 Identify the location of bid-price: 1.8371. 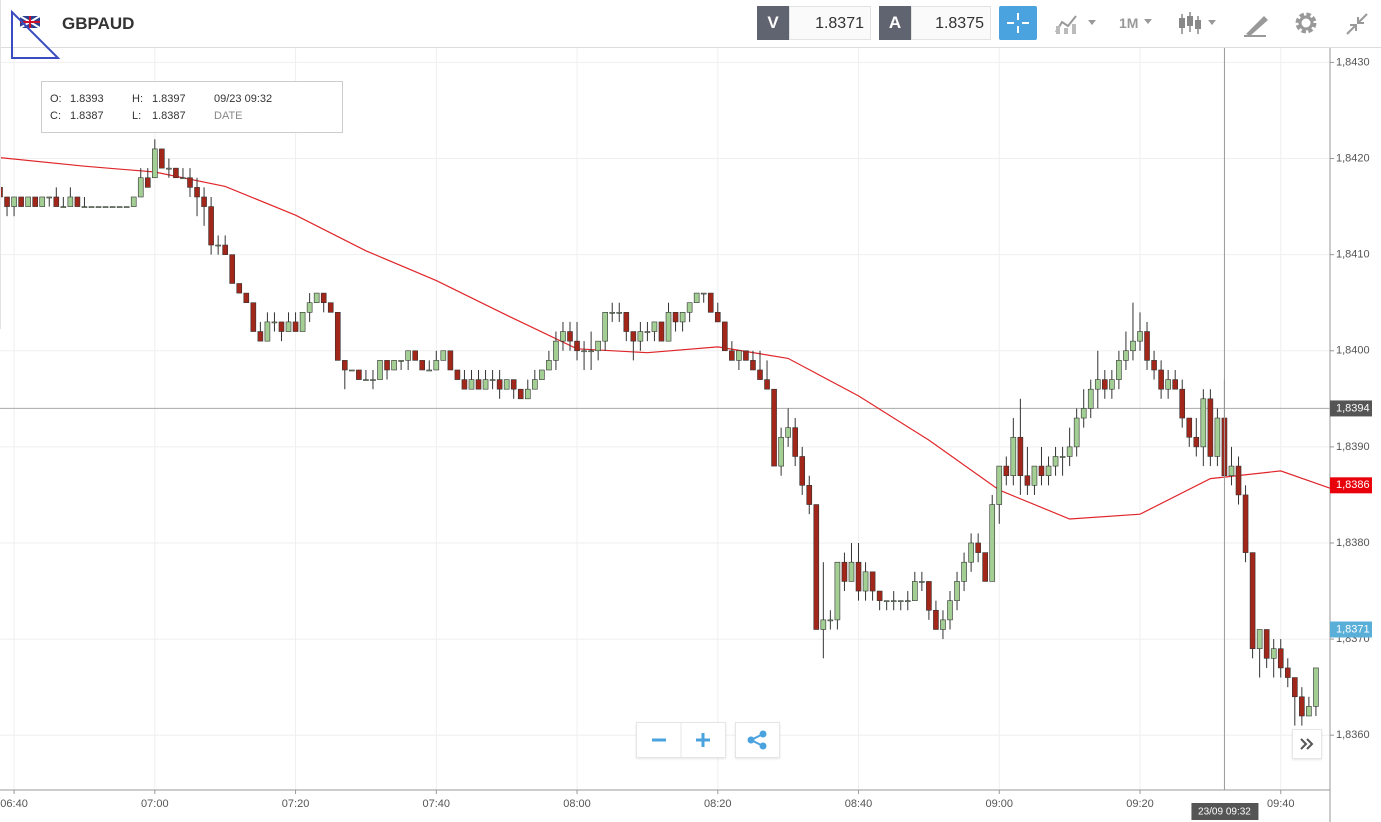
(830, 23).